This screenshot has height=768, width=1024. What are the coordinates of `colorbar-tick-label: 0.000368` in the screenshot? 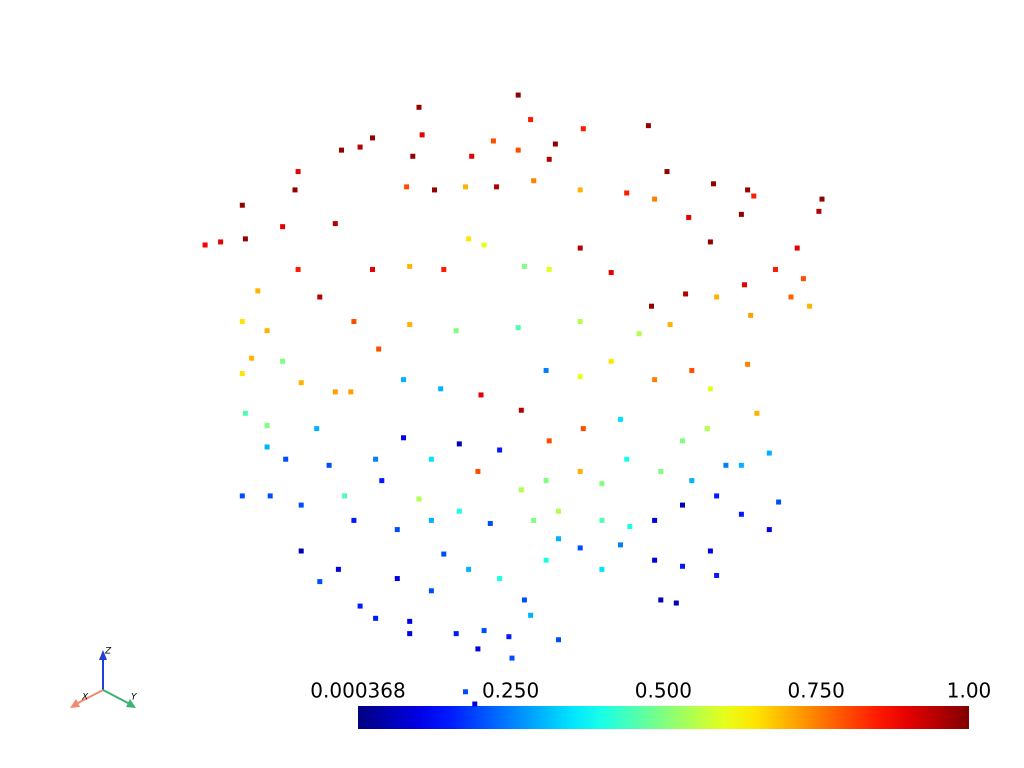 It's located at (357, 691).